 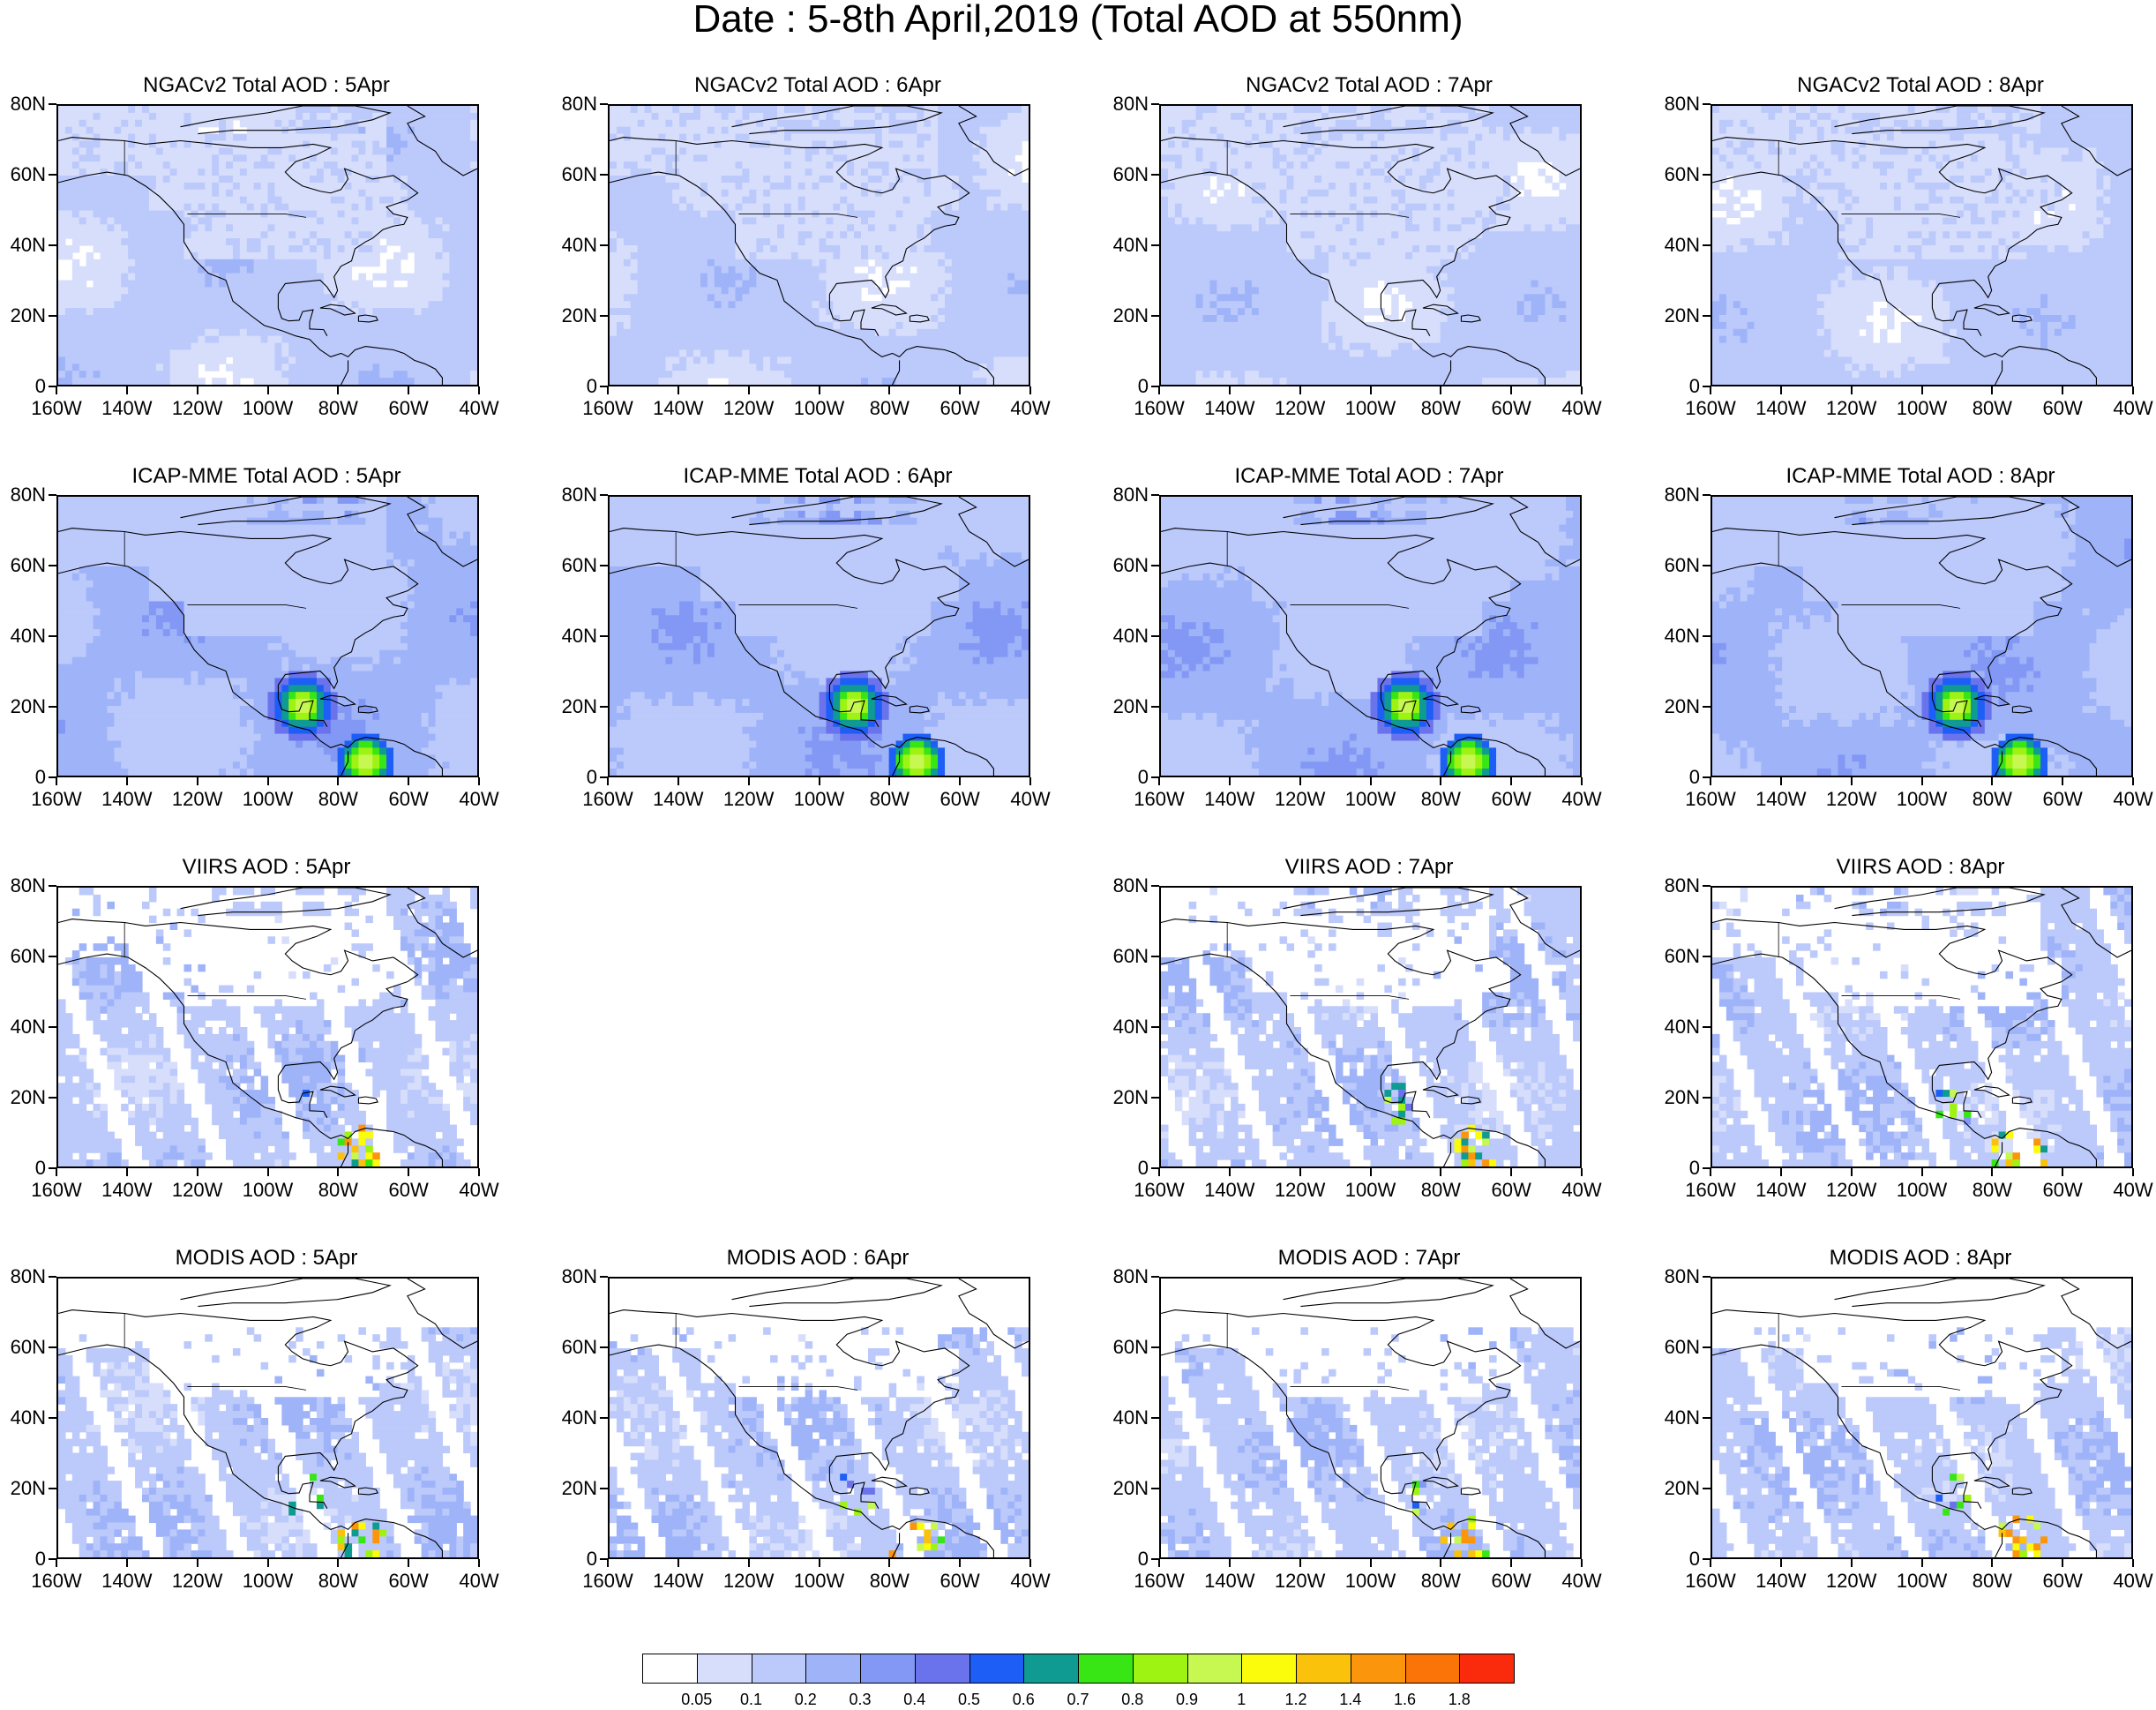 What do you see at coordinates (1920, 1258) in the screenshot?
I see `panel-title: MODIS AOD : 8Apr` at bounding box center [1920, 1258].